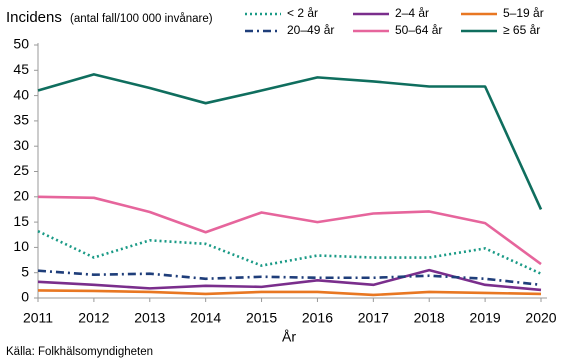  What do you see at coordinates (412, 13) in the screenshot?
I see `legend-label: 2–4 år` at bounding box center [412, 13].